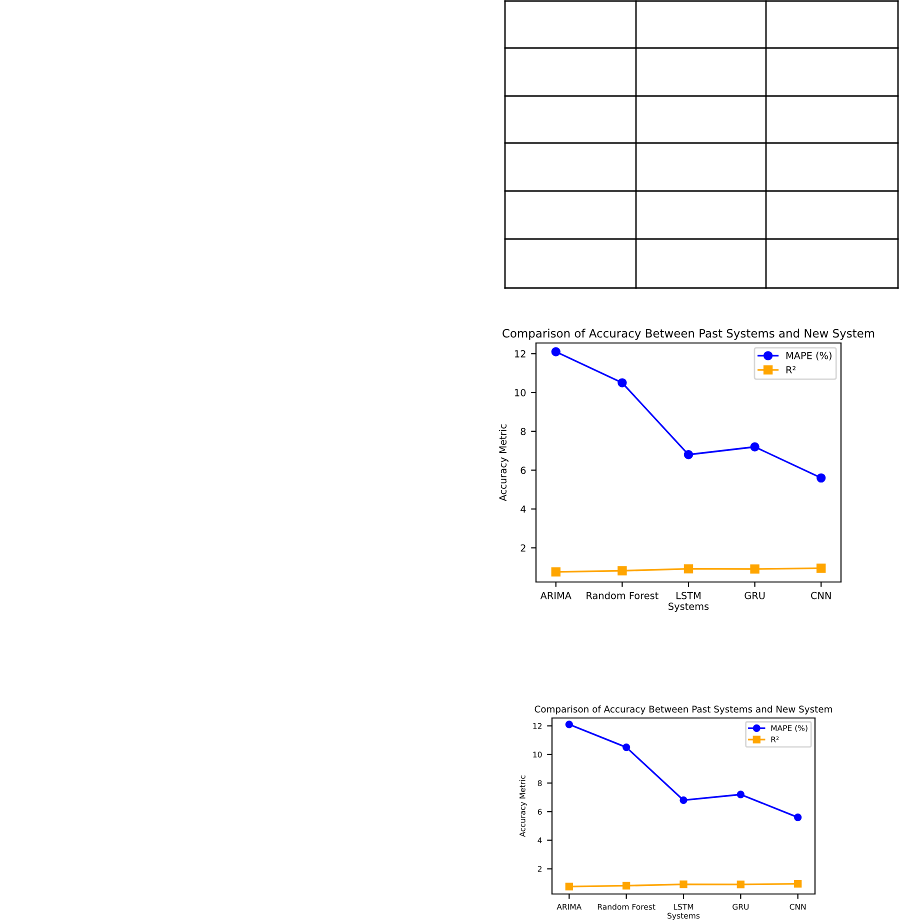  I want to click on x-tick-label: LSTM, so click(688, 596).